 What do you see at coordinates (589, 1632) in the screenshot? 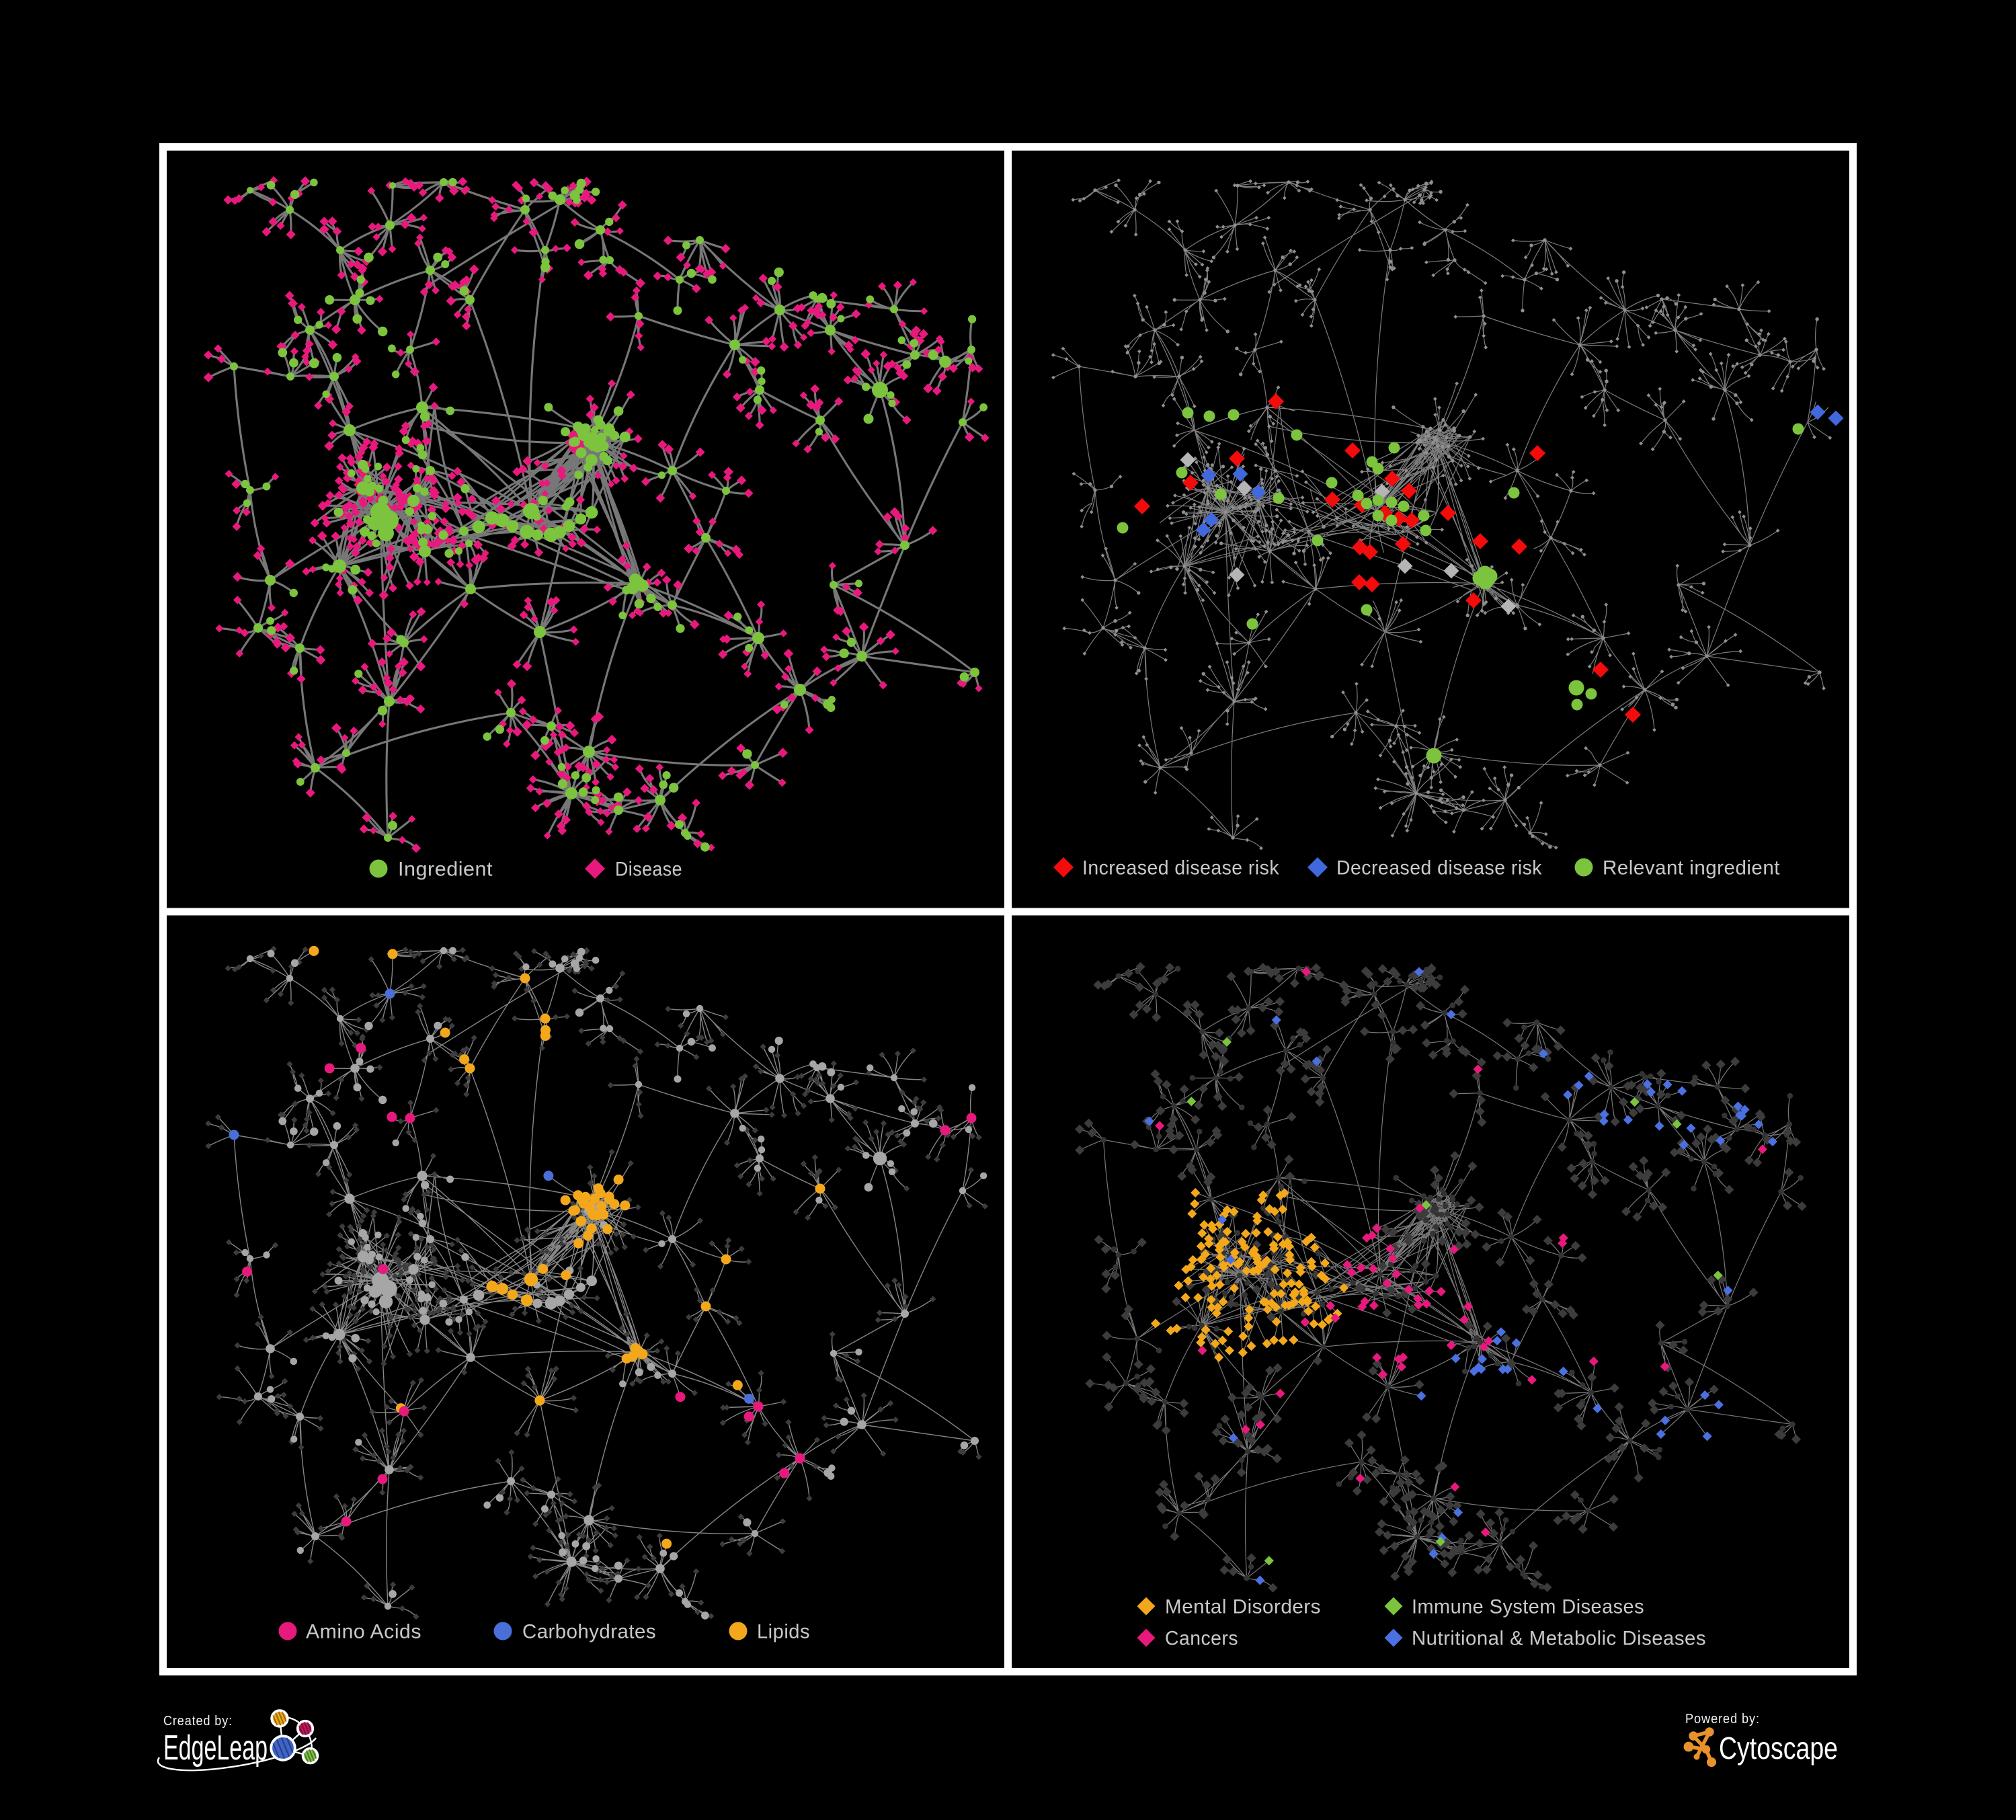
I see `svg-text: Carbohydrates` at bounding box center [589, 1632].